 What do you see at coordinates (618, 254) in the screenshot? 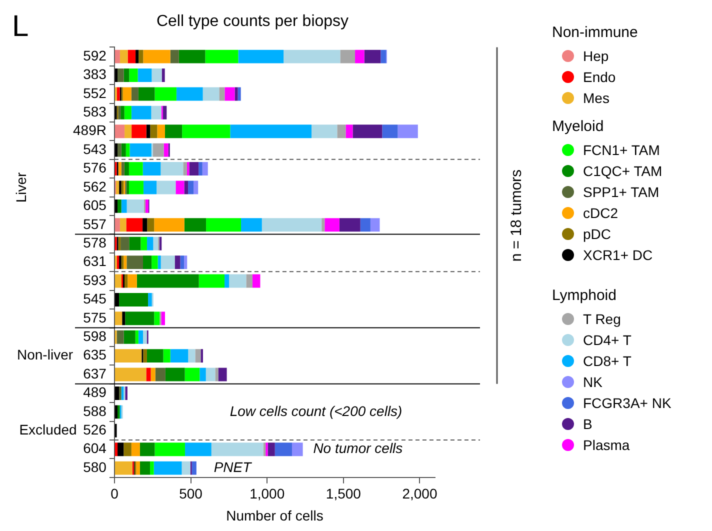
I see `legend-label: XCR1+ DC` at bounding box center [618, 254].